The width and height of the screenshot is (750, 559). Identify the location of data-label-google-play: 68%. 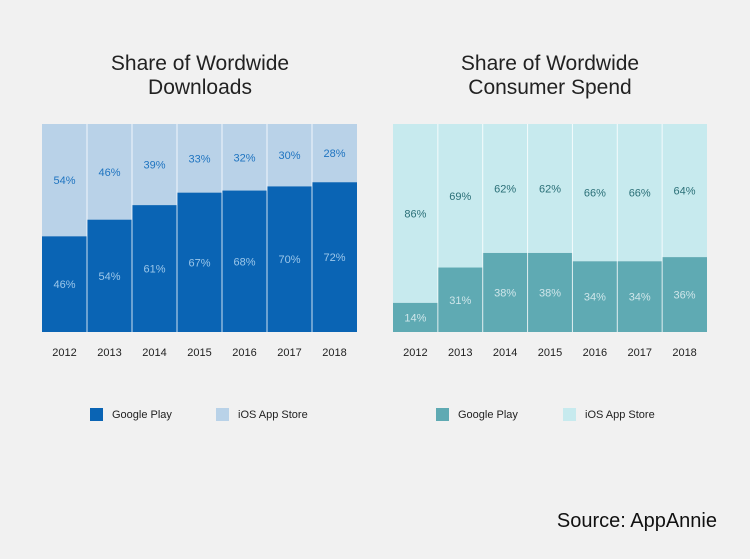
(244, 262).